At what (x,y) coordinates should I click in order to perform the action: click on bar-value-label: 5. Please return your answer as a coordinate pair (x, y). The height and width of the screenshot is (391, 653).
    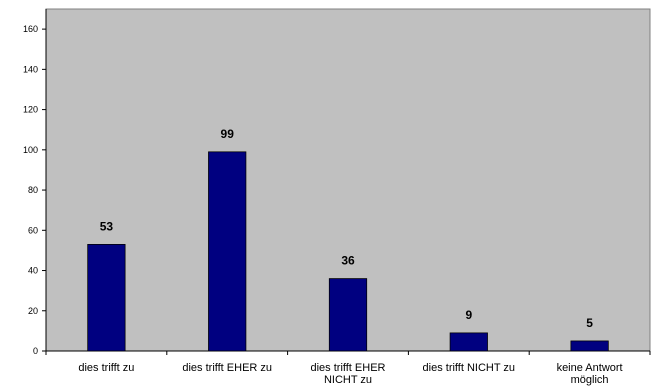
    Looking at the image, I should click on (589, 323).